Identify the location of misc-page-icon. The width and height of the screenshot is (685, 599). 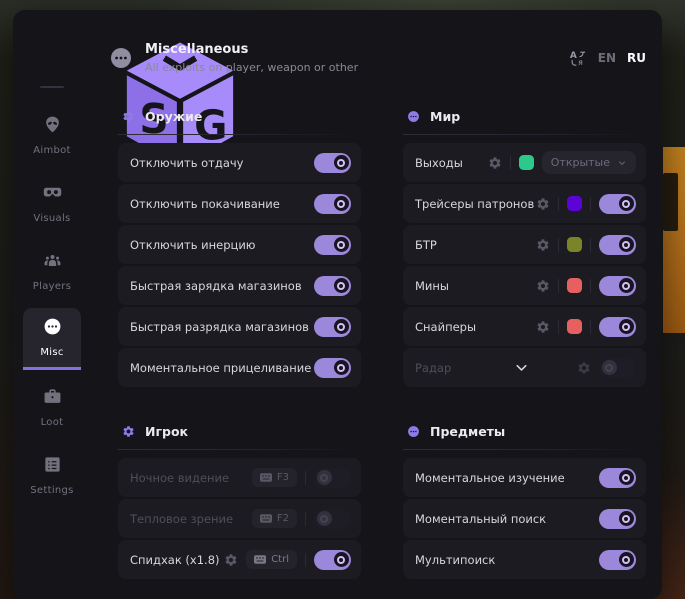
(121, 58).